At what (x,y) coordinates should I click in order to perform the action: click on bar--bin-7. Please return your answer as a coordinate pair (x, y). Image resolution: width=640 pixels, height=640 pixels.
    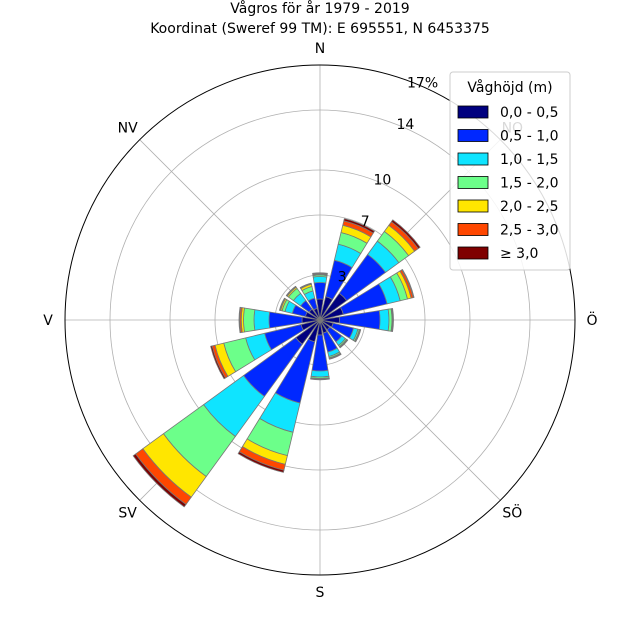
    Looking at the image, I should click on (392, 320).